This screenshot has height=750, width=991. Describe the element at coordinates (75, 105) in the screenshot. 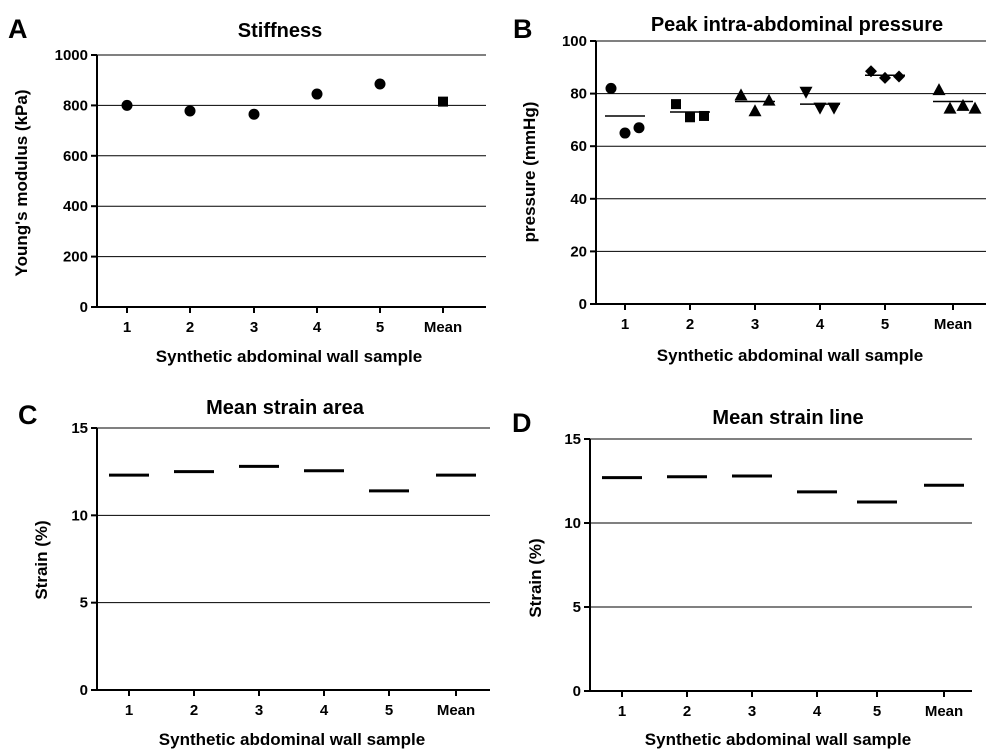

I see `y-tick-label: 800` at that location.